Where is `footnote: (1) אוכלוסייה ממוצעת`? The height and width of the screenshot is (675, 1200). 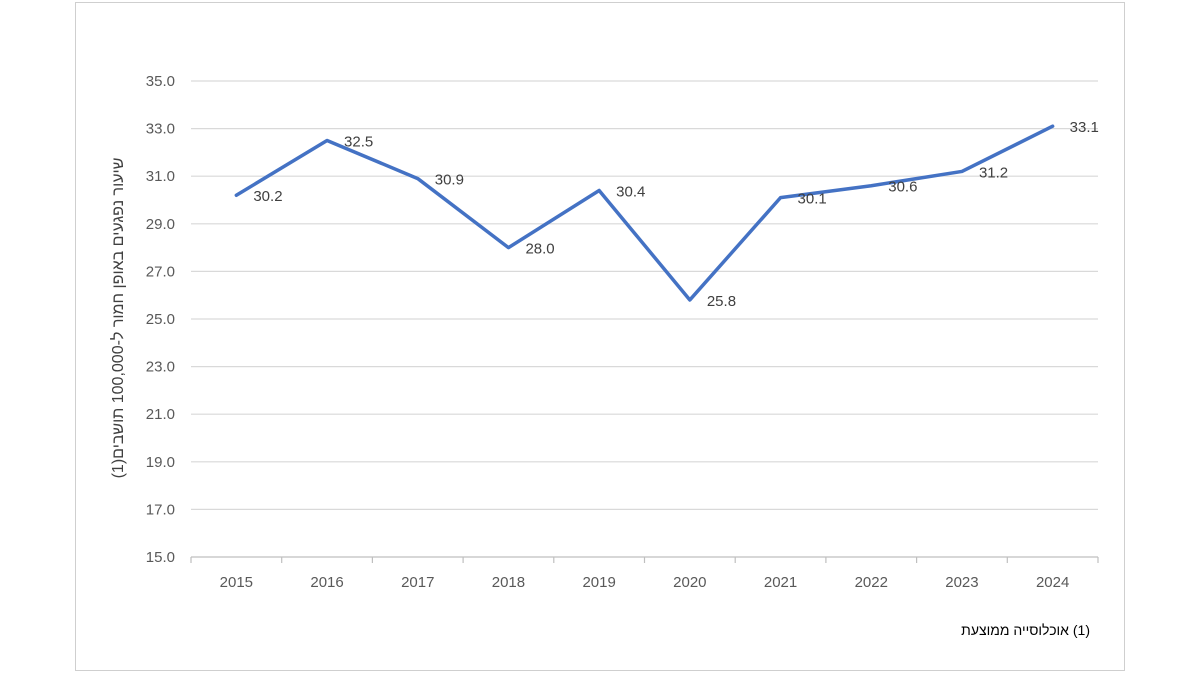
footnote: (1) אוכלוסייה ממוצעת is located at coordinates (1025, 630).